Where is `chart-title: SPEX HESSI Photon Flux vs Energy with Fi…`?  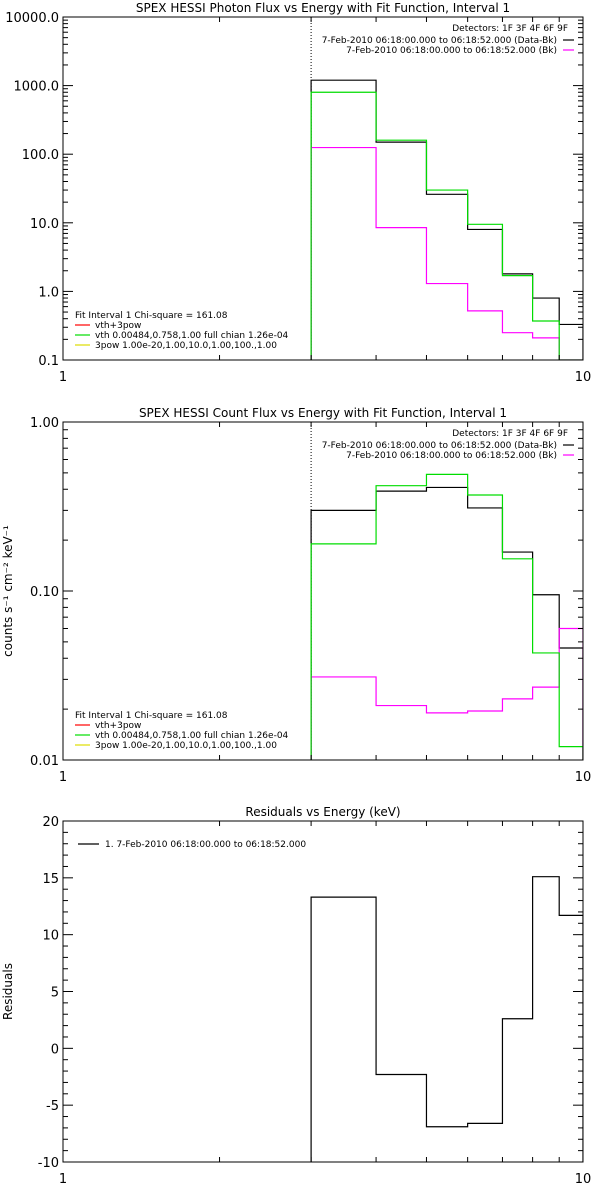
chart-title: SPEX HESSI Photon Flux vs Energy with Fi… is located at coordinates (323, 8).